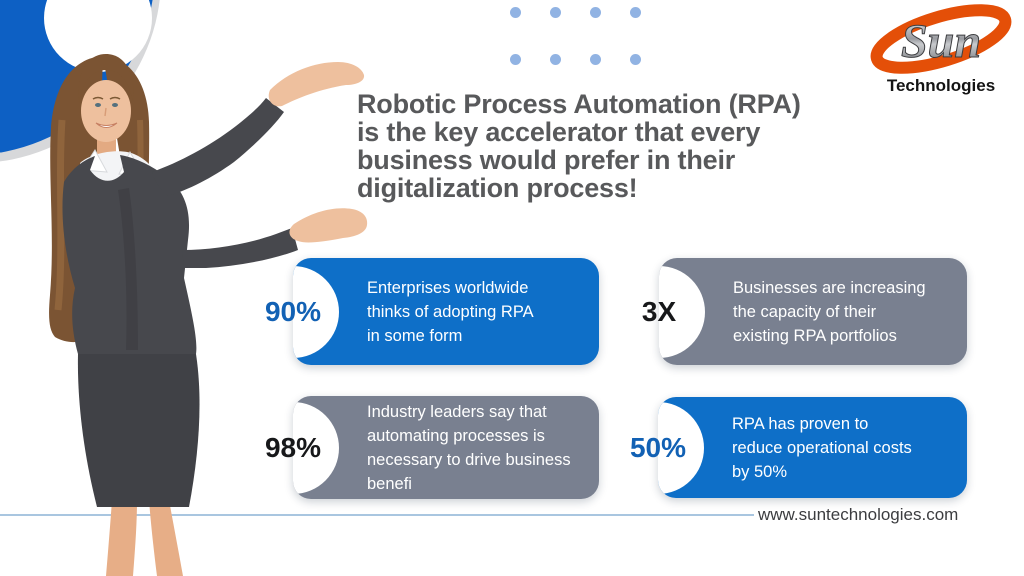  I want to click on lower-hand, so click(328, 225).